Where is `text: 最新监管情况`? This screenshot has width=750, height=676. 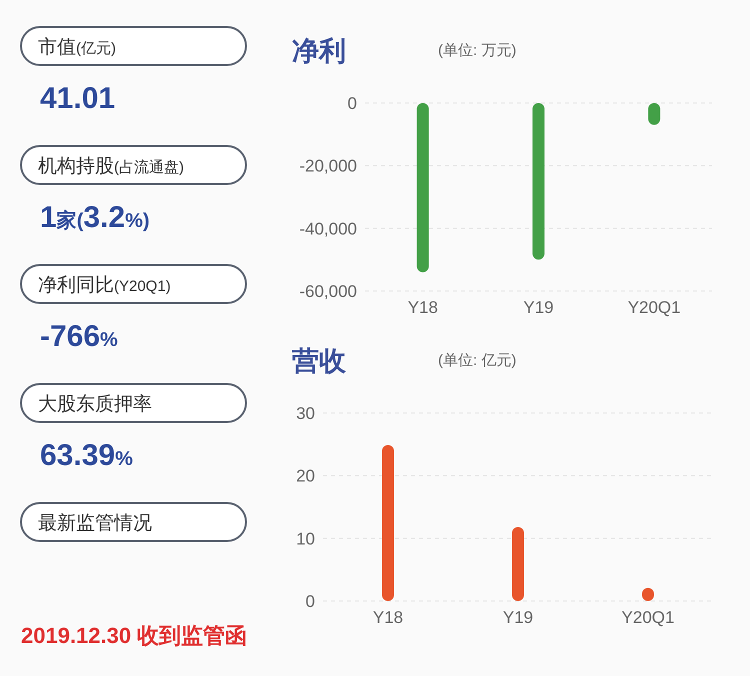 text: 最新监管情况 is located at coordinates (95, 523).